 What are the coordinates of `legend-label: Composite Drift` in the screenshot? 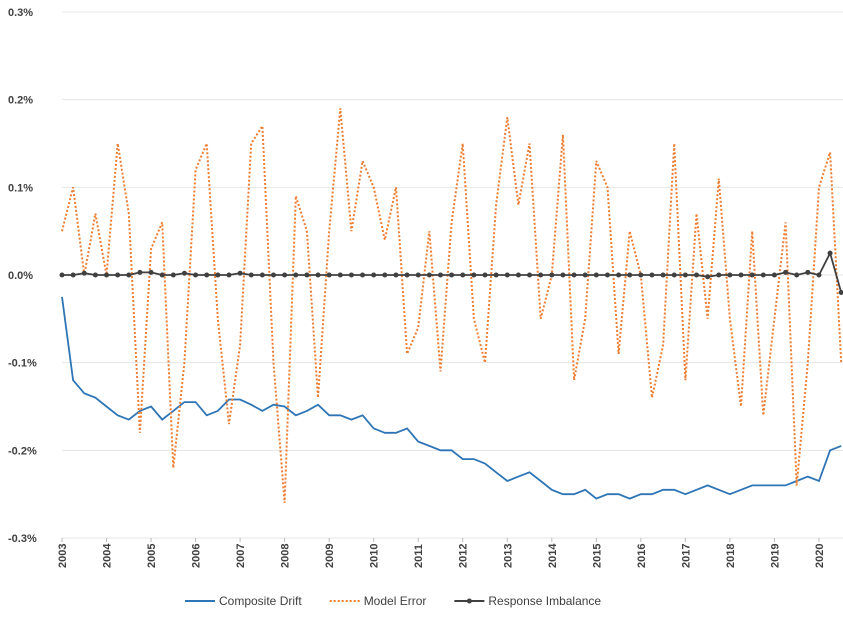 It's located at (260, 601).